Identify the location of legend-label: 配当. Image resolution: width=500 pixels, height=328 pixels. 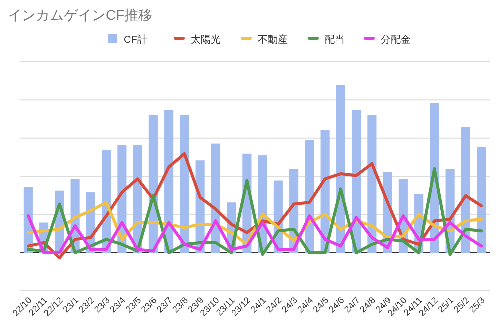
(335, 40).